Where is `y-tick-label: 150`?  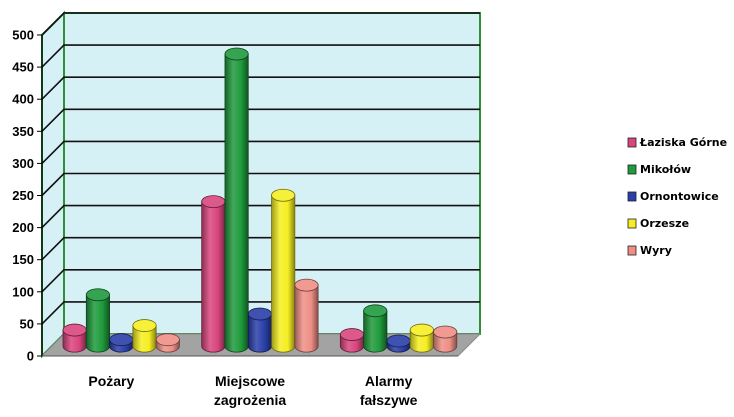
y-tick-label: 150 is located at coordinates (23, 259).